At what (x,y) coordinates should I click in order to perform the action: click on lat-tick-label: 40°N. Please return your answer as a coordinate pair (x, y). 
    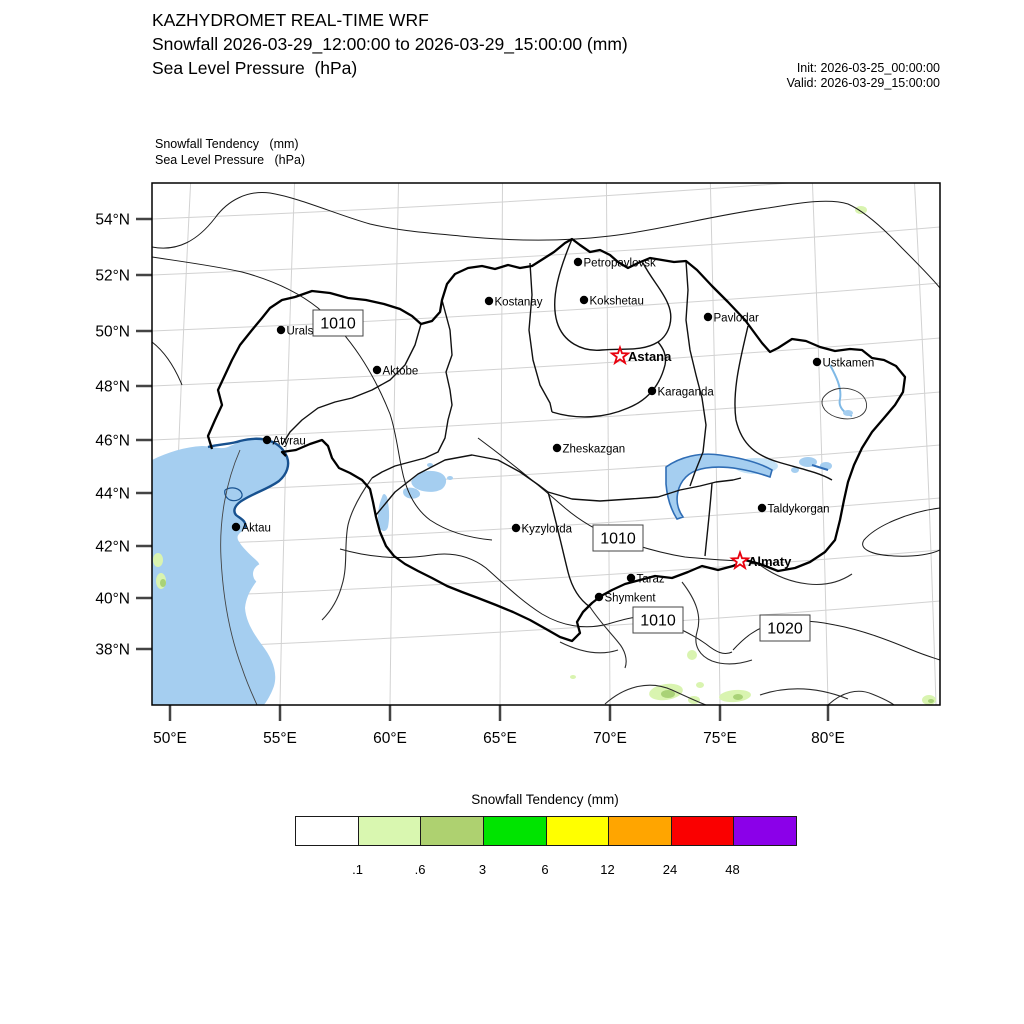
    Looking at the image, I should click on (112, 599).